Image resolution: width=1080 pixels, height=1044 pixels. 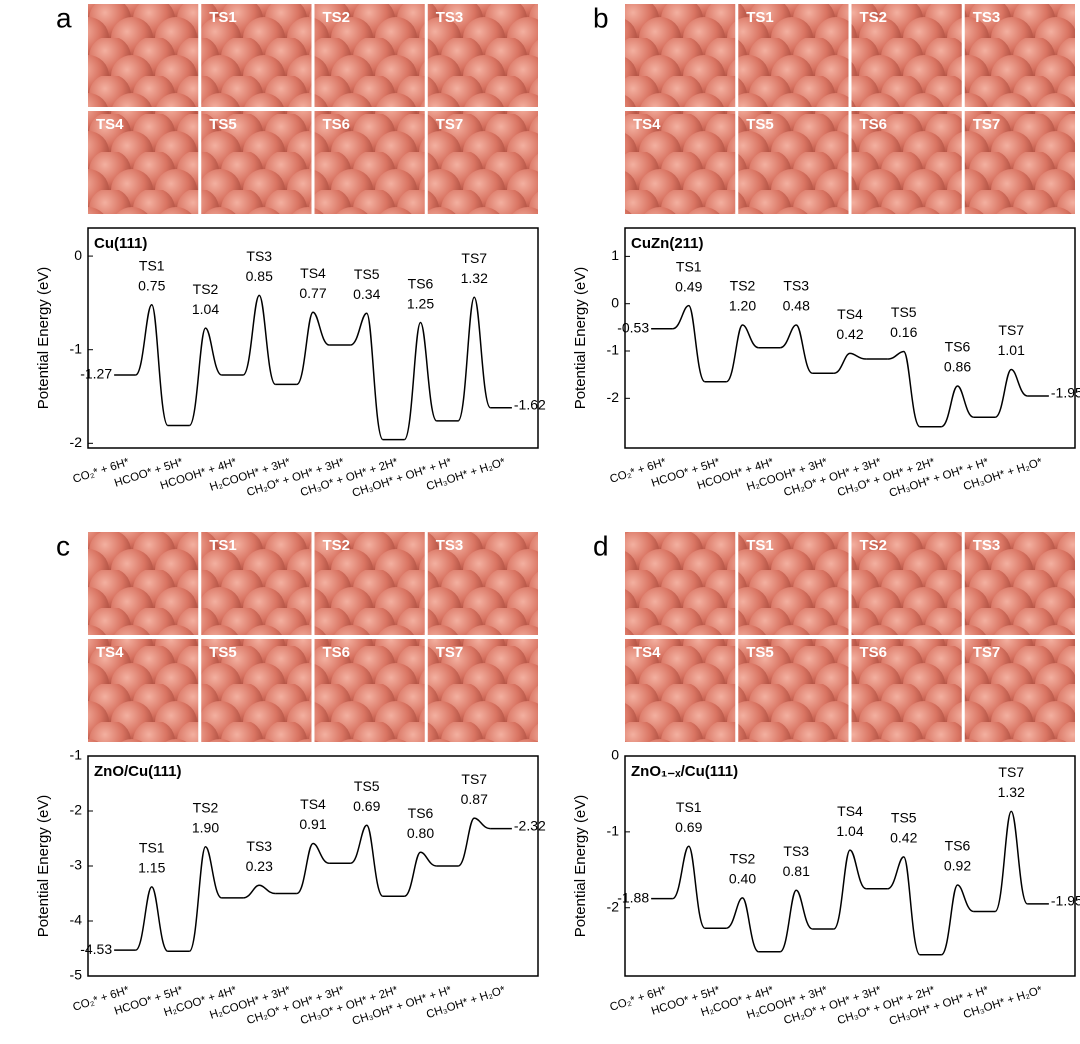 What do you see at coordinates (259, 276) in the screenshot?
I see `ts-barrier: 0.85` at bounding box center [259, 276].